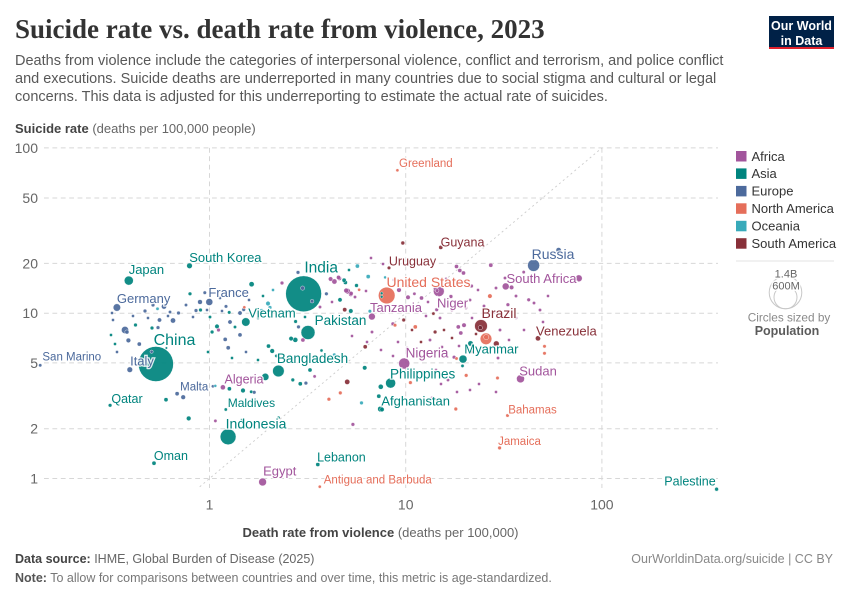 The image size is (850, 600). What do you see at coordinates (765, 173) in the screenshot?
I see `svg-text: Asia` at bounding box center [765, 173].